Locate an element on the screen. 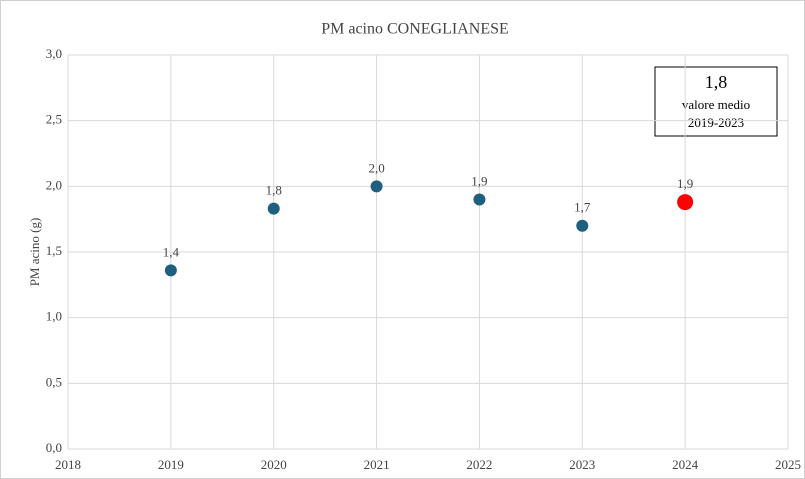  x-tick-label: 2022 is located at coordinates (479, 464).